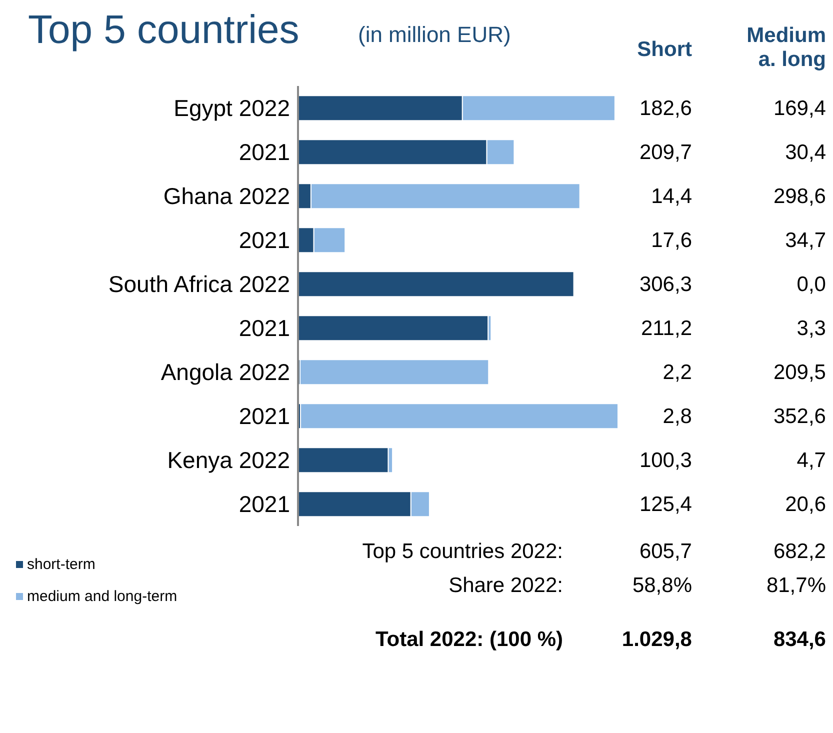 The height and width of the screenshot is (733, 833). Describe the element at coordinates (811, 460) in the screenshot. I see `data-label: 4,7` at that location.